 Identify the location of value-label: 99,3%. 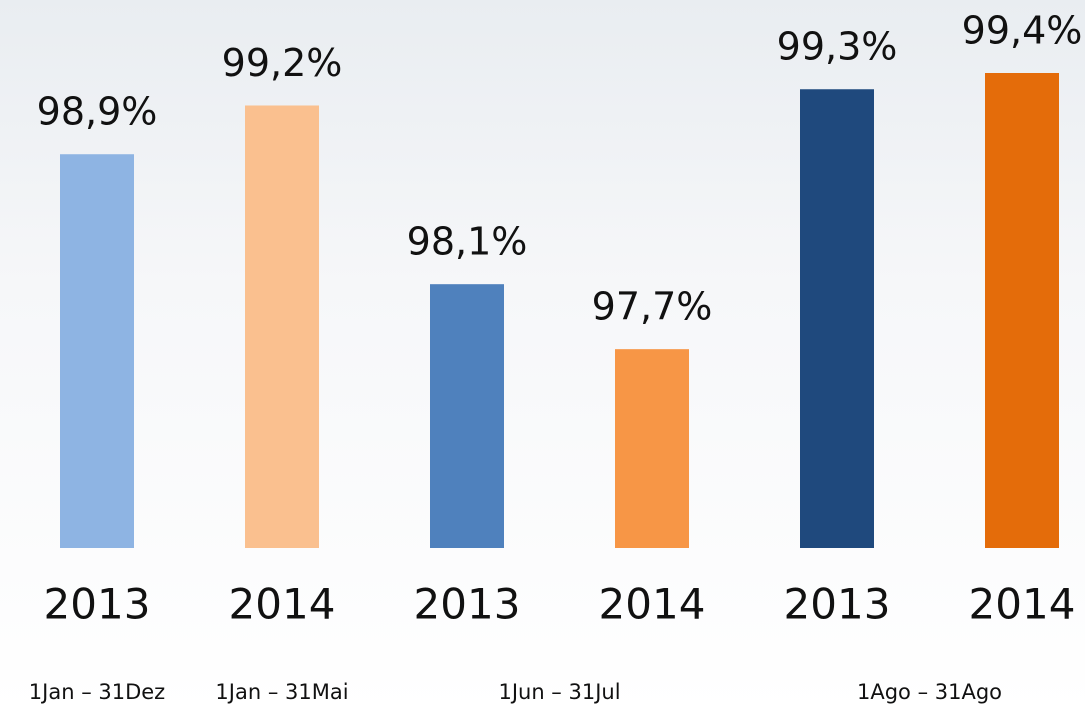
(837, 47).